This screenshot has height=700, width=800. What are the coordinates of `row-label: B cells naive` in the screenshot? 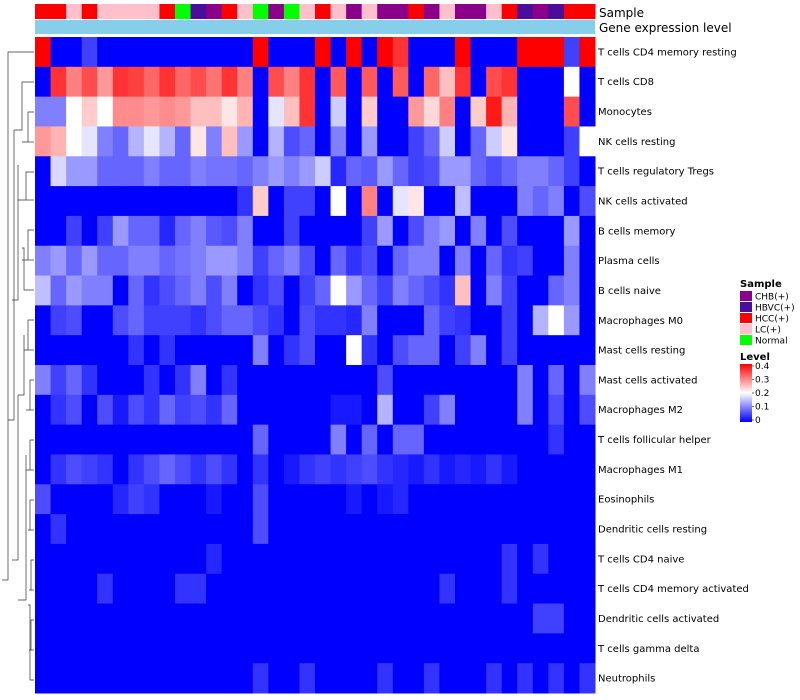 It's located at (629, 291).